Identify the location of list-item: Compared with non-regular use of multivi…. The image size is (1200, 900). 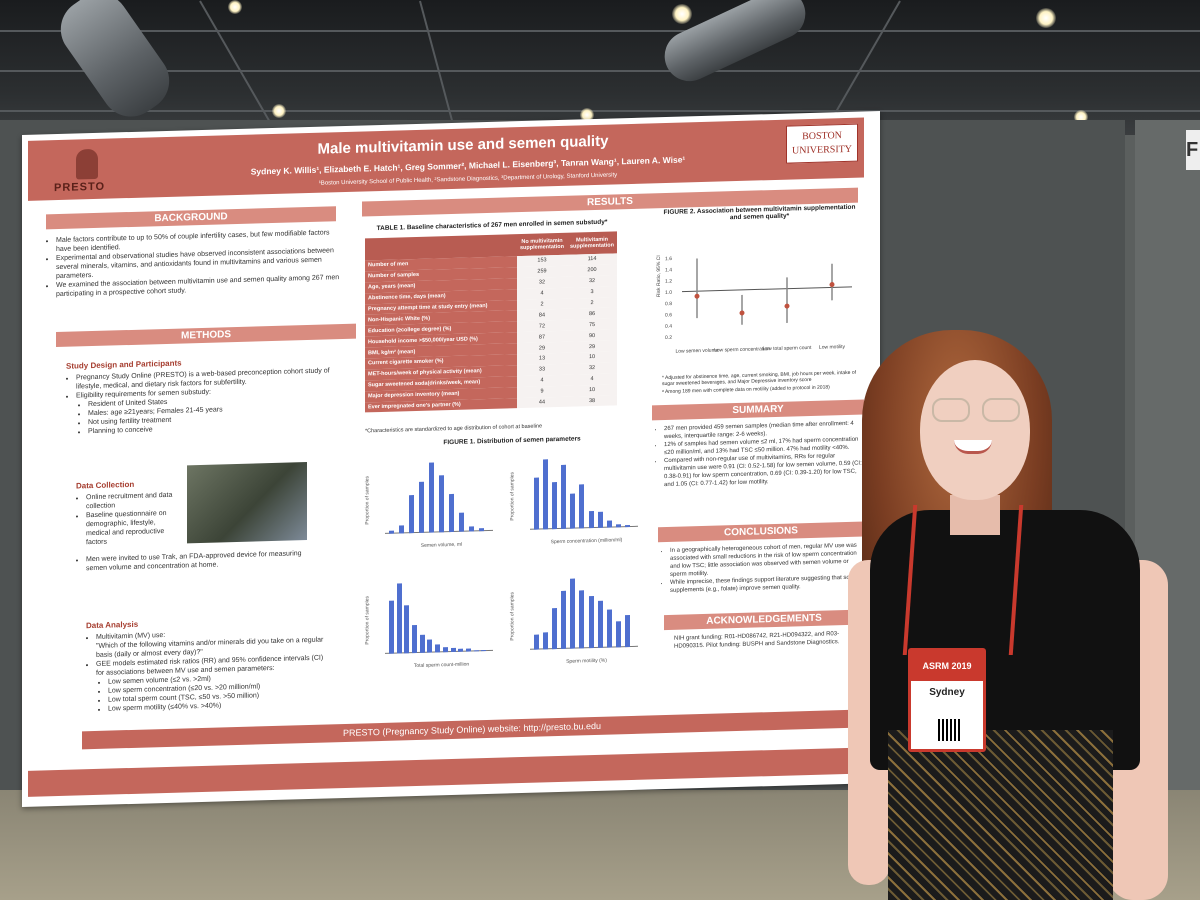
(764, 470).